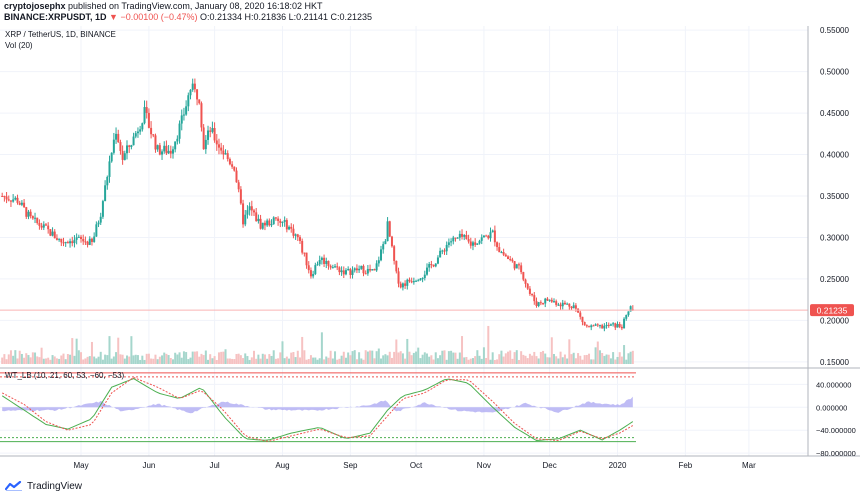  I want to click on osc-tick-label: 0.000000, so click(831, 407).